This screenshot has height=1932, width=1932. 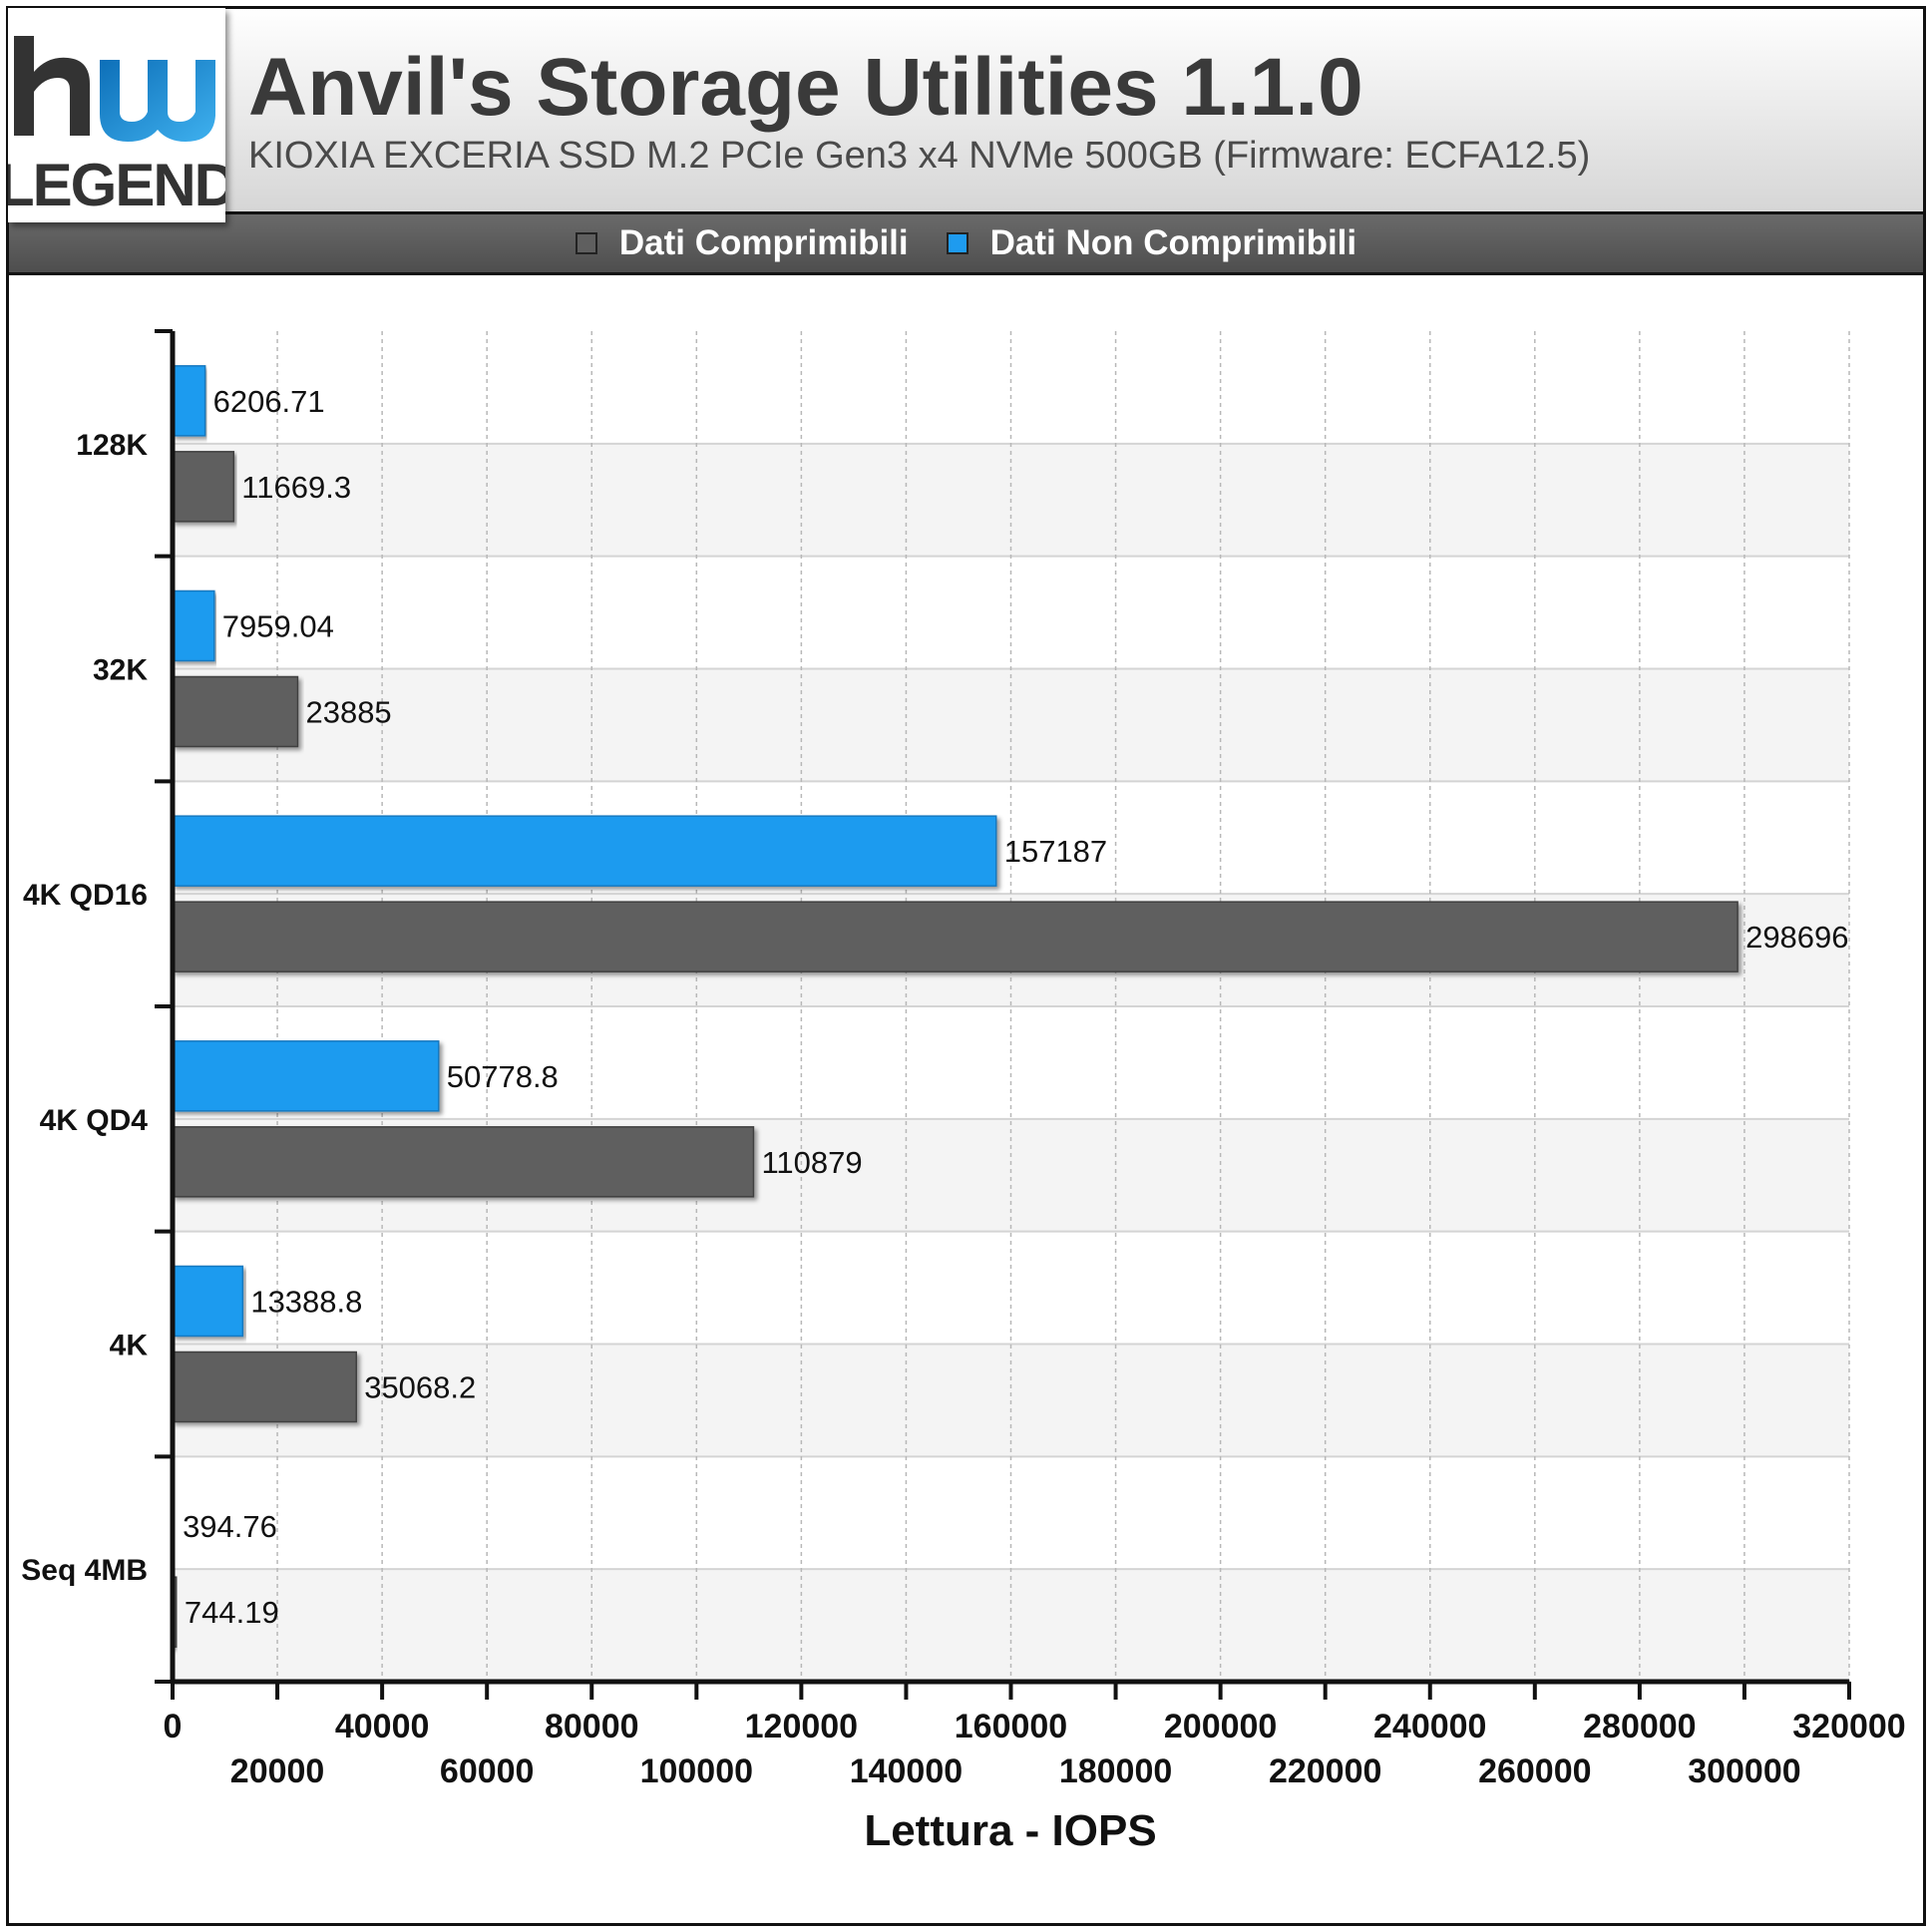 What do you see at coordinates (174, 1727) in the screenshot?
I see `x-tick-label: 0` at bounding box center [174, 1727].